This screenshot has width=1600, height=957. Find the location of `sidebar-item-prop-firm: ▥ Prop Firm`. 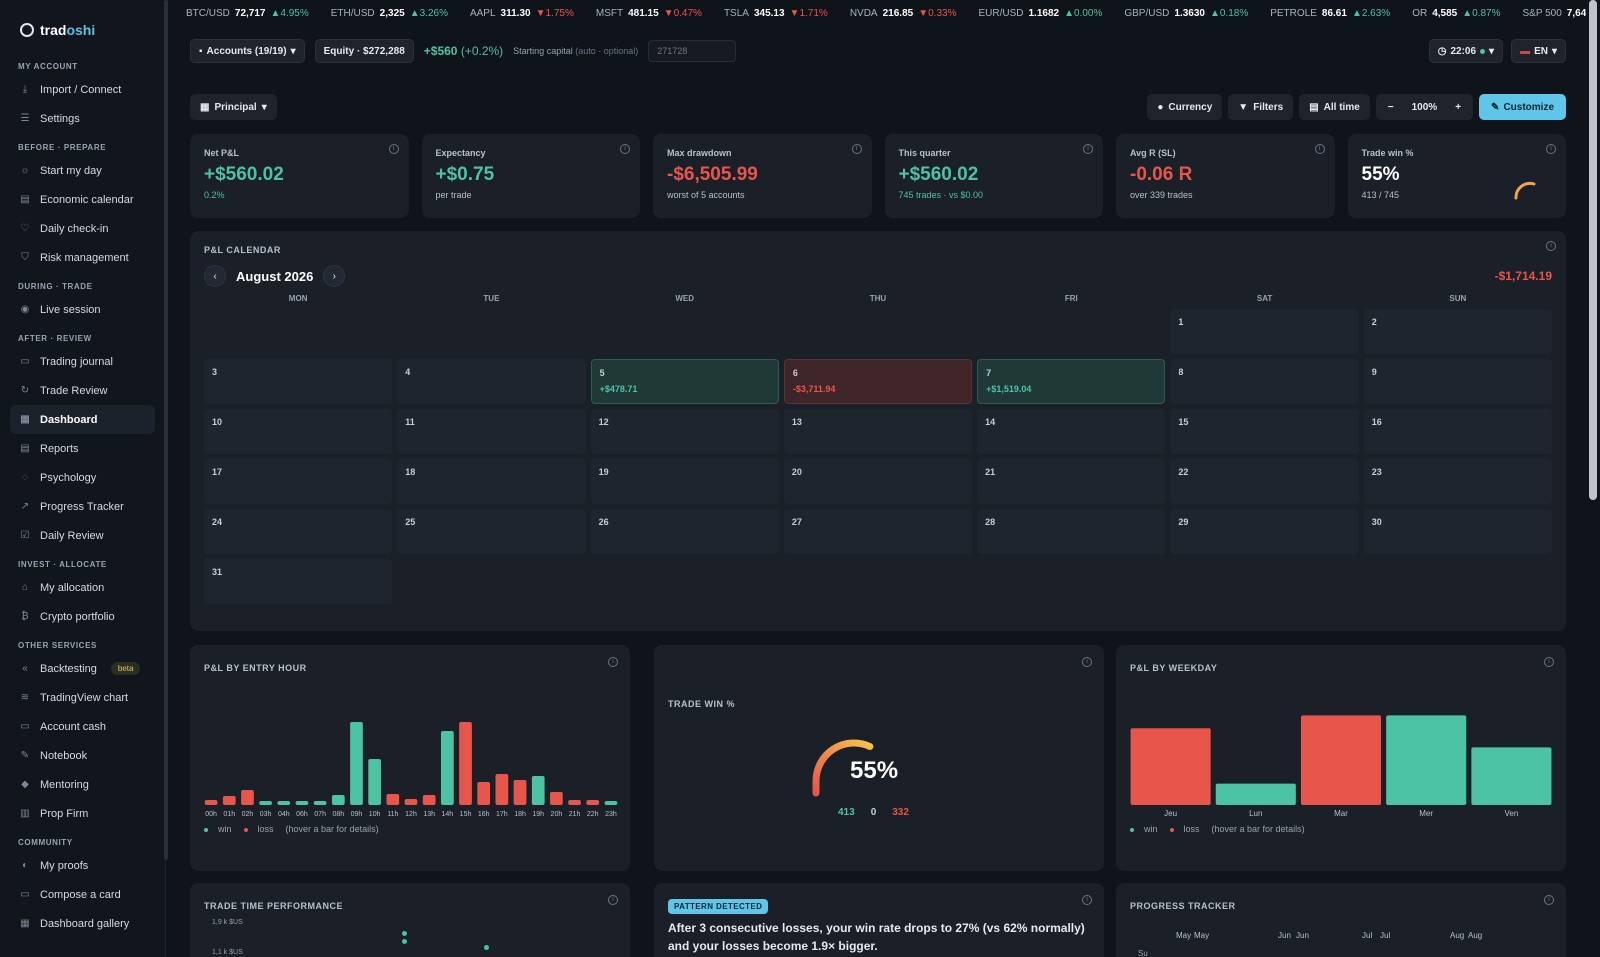

sidebar-item-prop-firm: ▥ Prop Firm is located at coordinates (82, 813).